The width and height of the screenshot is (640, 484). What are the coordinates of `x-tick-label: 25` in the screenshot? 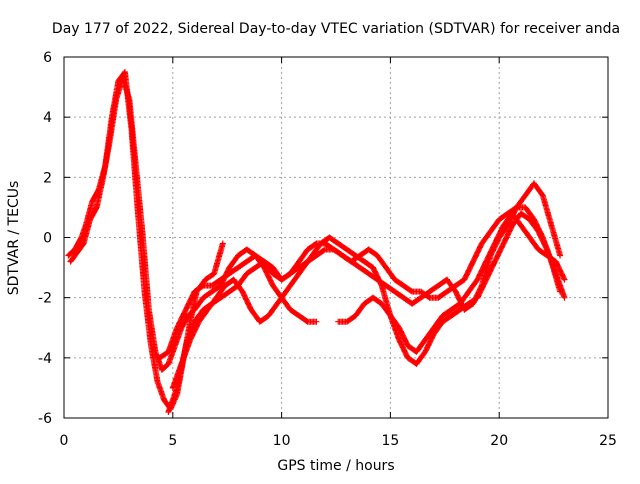 It's located at (608, 441).